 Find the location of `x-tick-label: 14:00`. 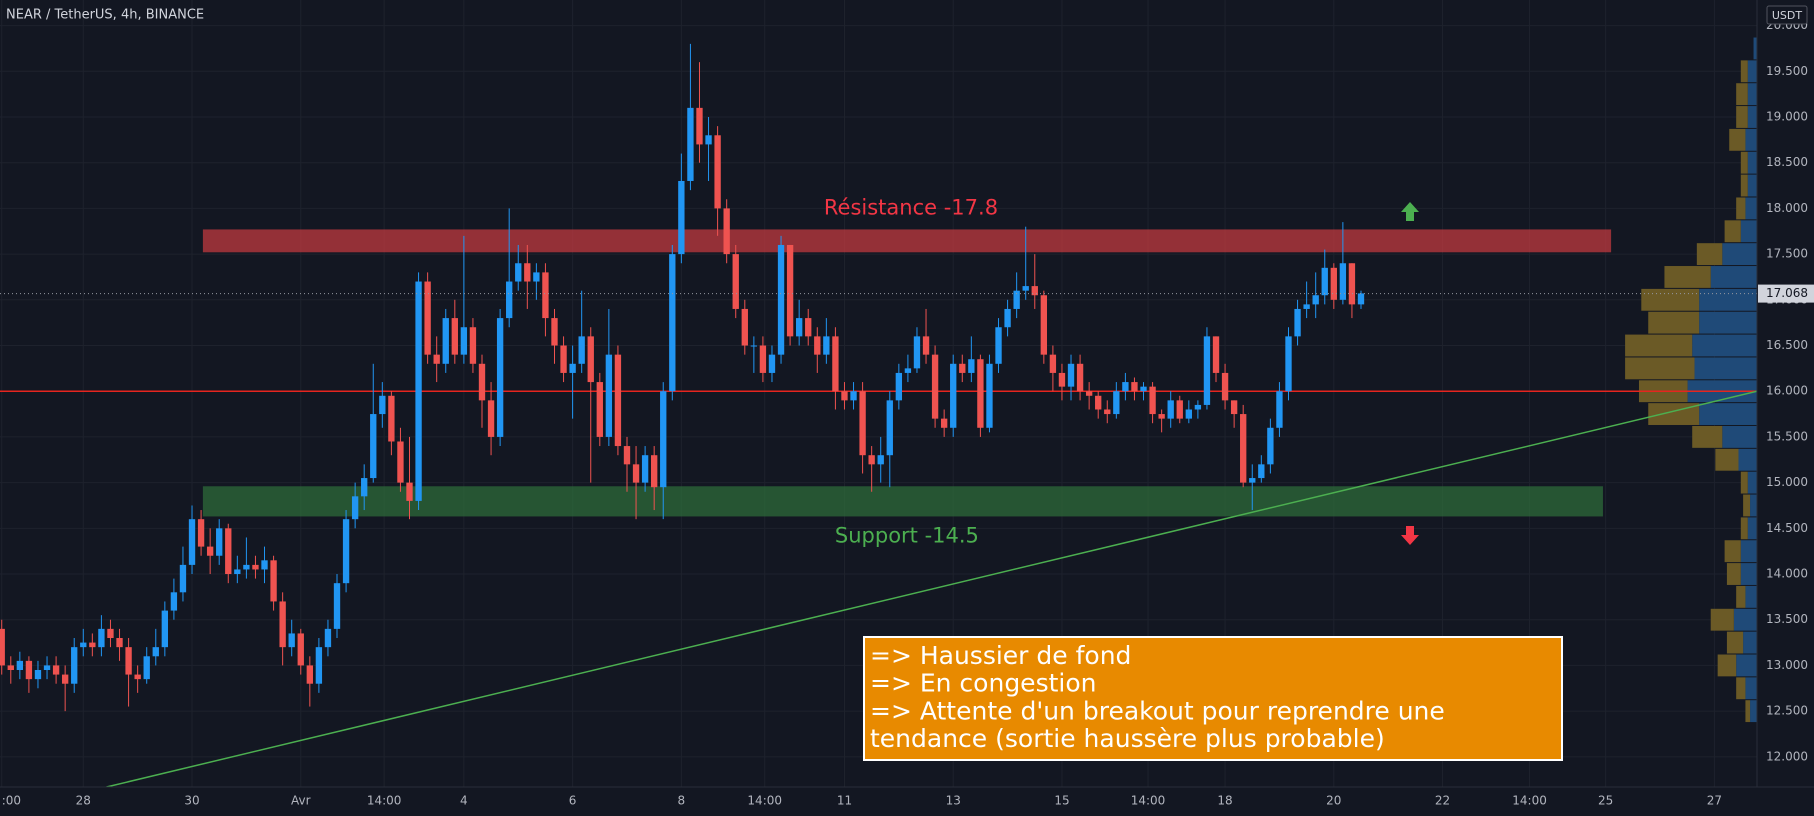

x-tick-label: 14:00 is located at coordinates (1148, 801).